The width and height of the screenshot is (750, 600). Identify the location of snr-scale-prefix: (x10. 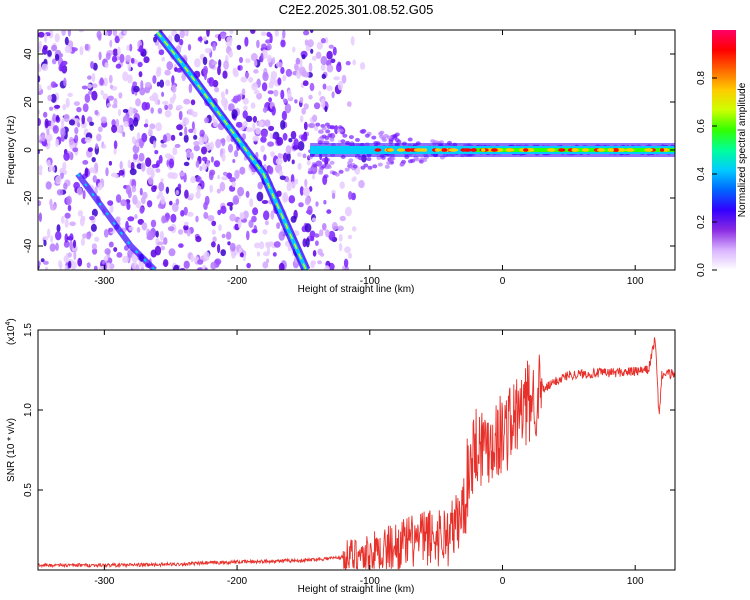
(11, 335).